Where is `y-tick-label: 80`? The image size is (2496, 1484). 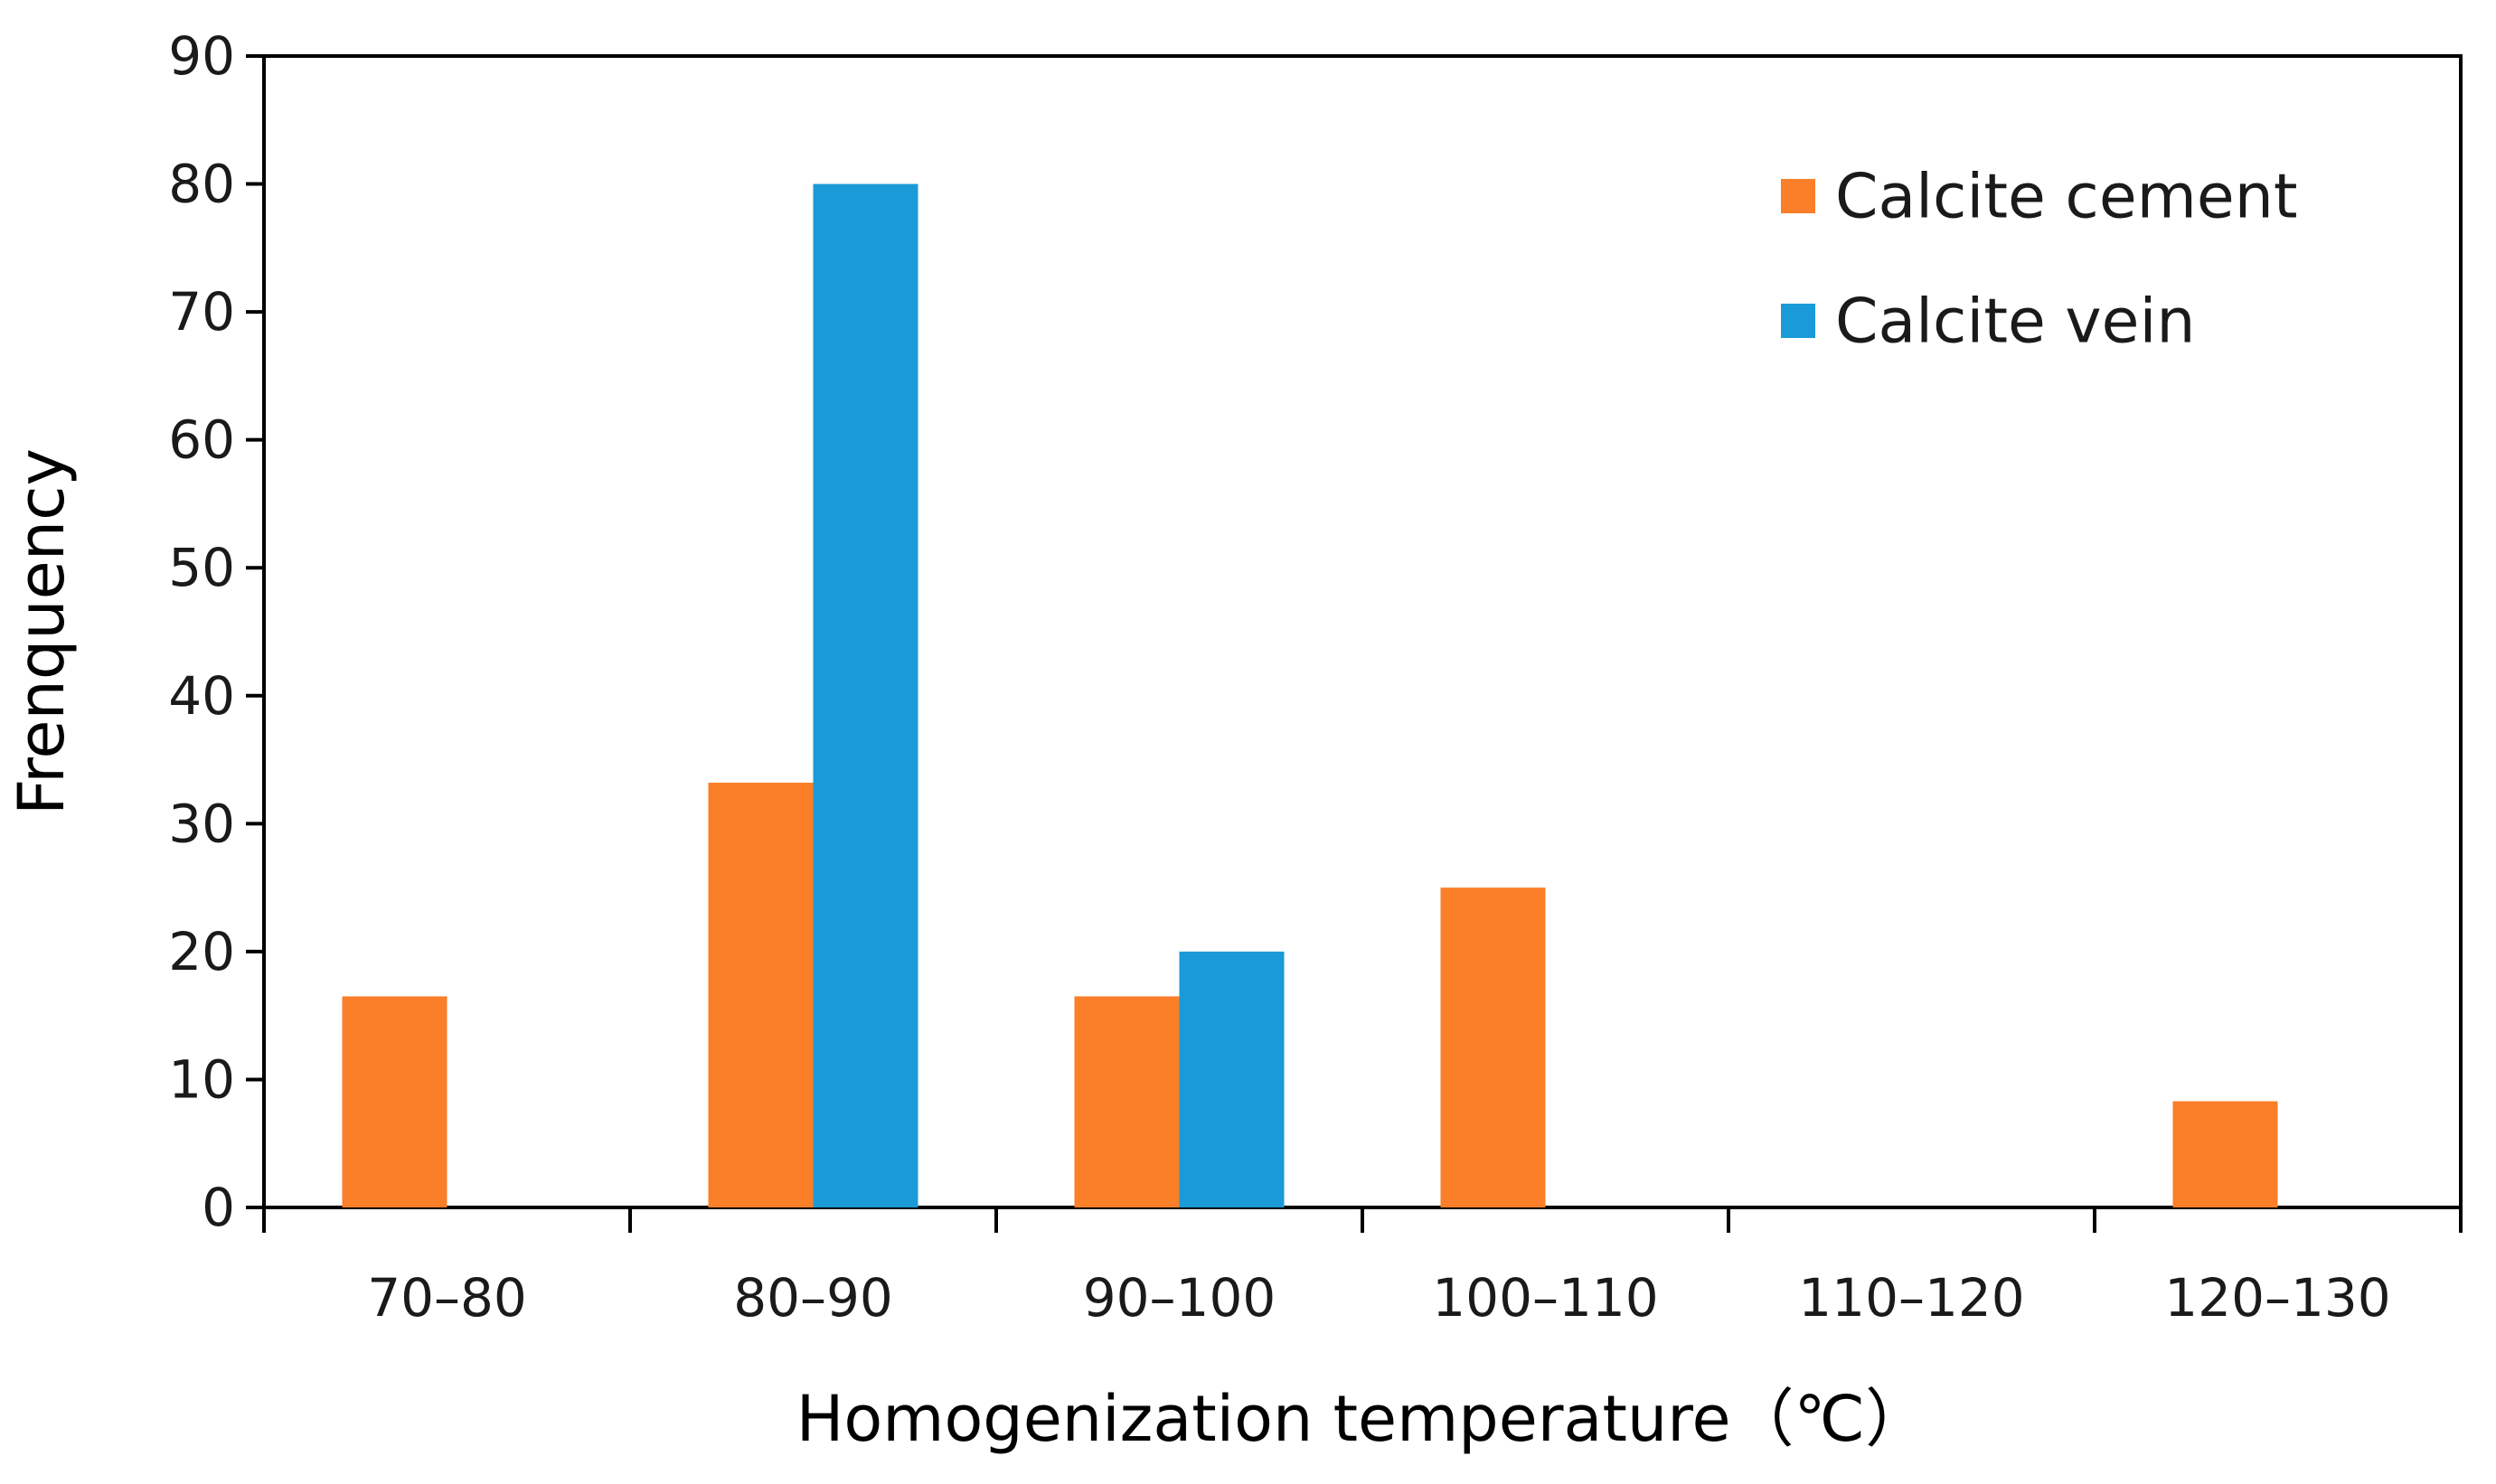
y-tick-label: 80 is located at coordinates (201, 185).